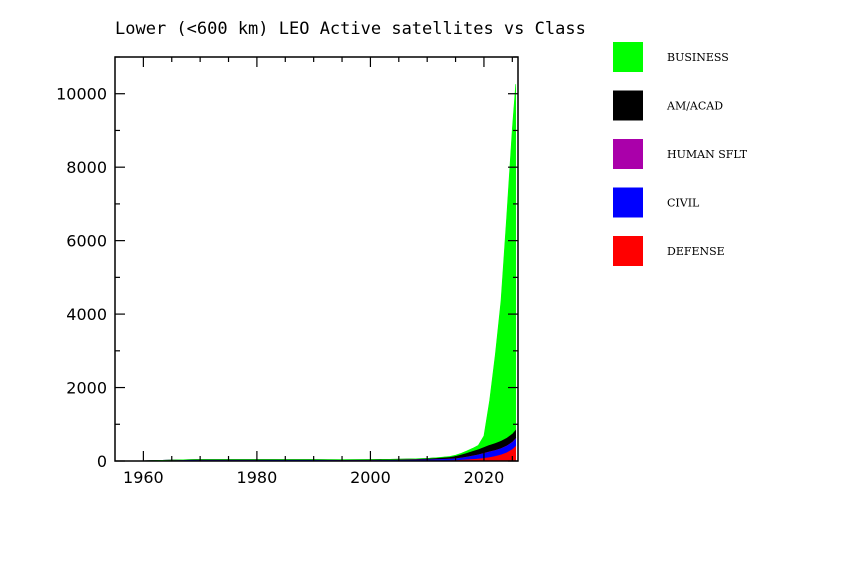  What do you see at coordinates (628, 202) in the screenshot?
I see `legend-swatch-civil` at bounding box center [628, 202].